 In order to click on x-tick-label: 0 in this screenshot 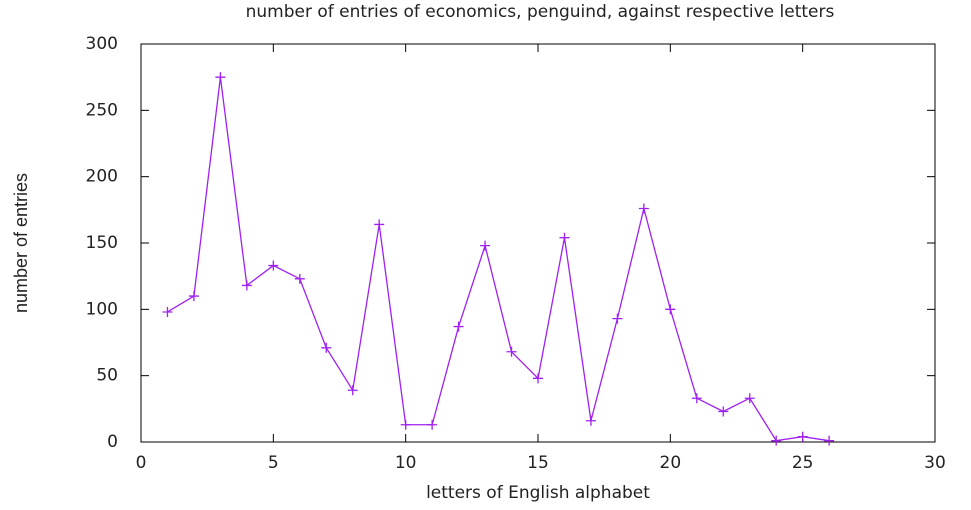, I will do `click(141, 463)`.